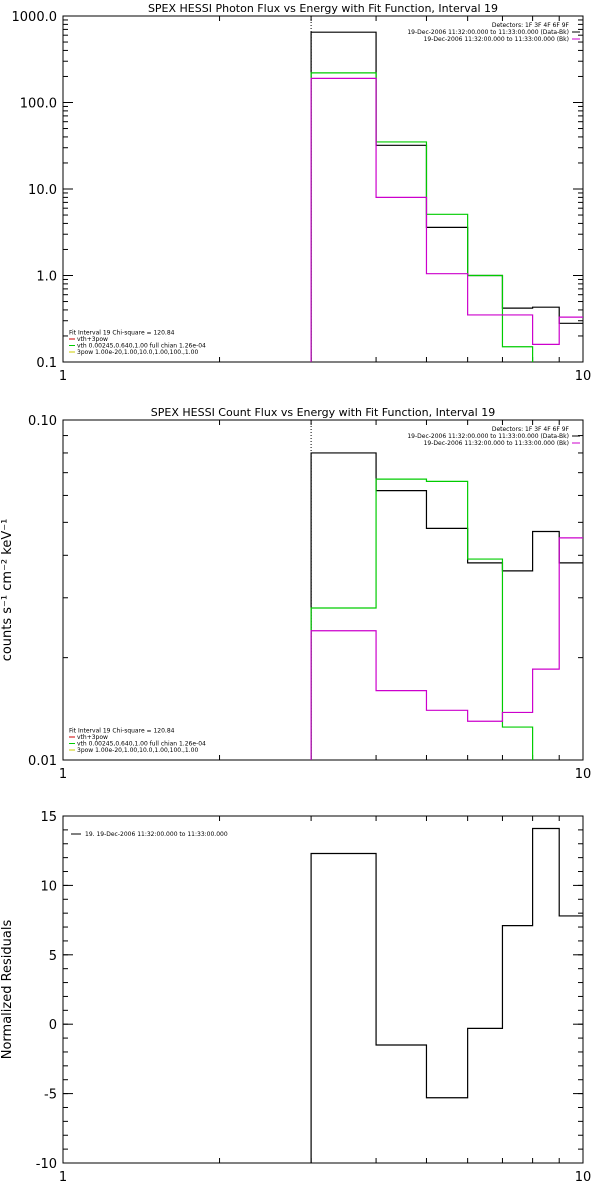 This screenshot has width=600, height=1200. Describe the element at coordinates (35, 17) in the screenshot. I see `y-tick-label: 1000.0` at that location.